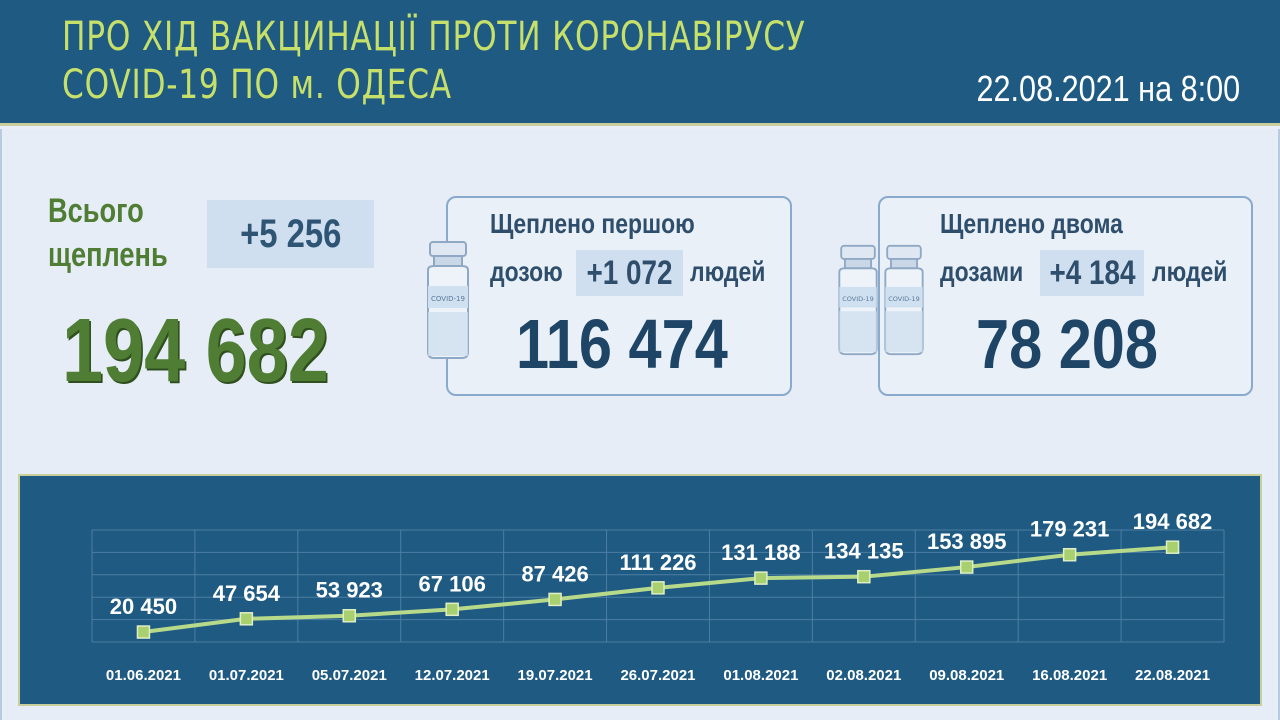 The image size is (1280, 720). I want to click on total-label-line-1: Всього, so click(96, 211).